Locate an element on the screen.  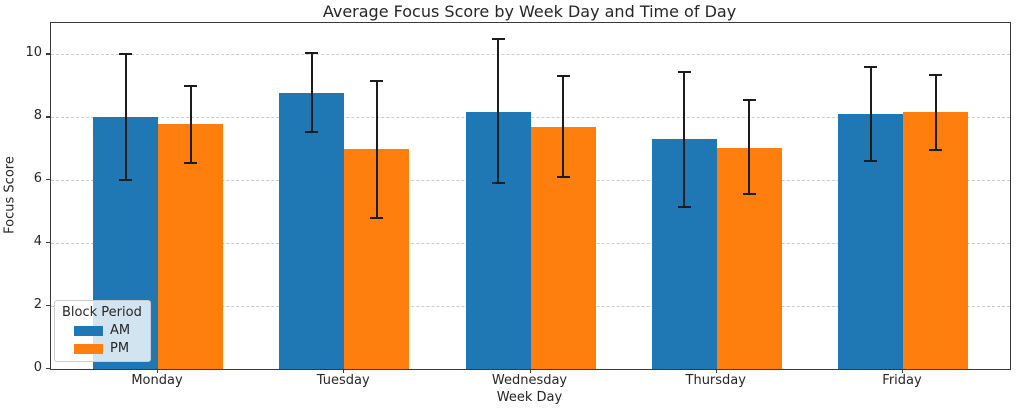
error-bar-wednesday-am is located at coordinates (498, 111).